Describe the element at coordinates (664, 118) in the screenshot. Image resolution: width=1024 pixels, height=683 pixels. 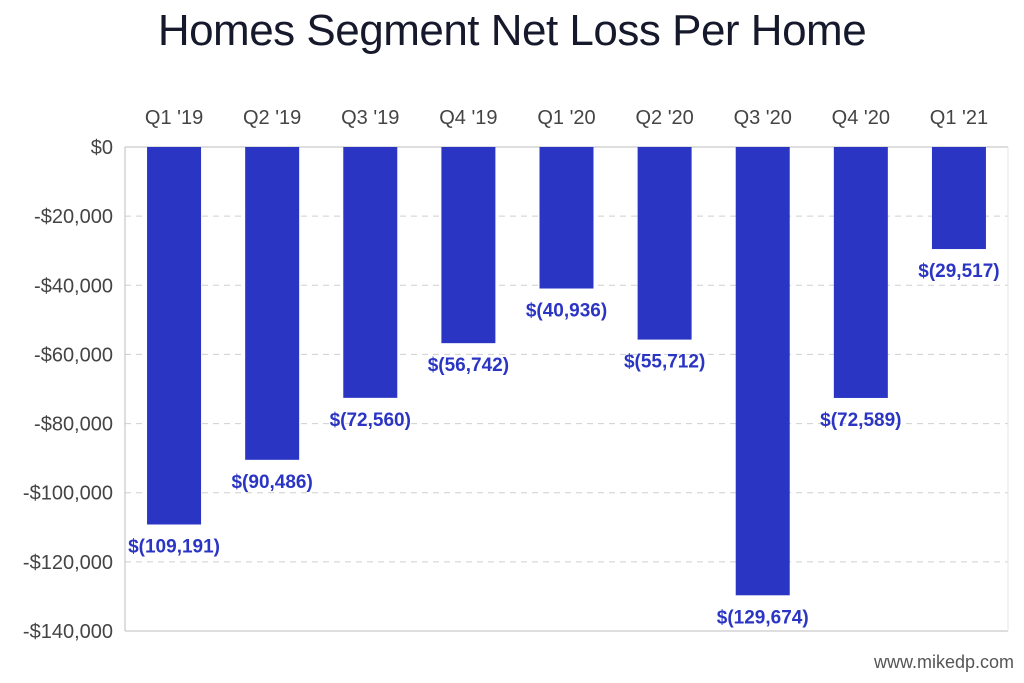
I see `x-tick-label: Q2 '20` at that location.